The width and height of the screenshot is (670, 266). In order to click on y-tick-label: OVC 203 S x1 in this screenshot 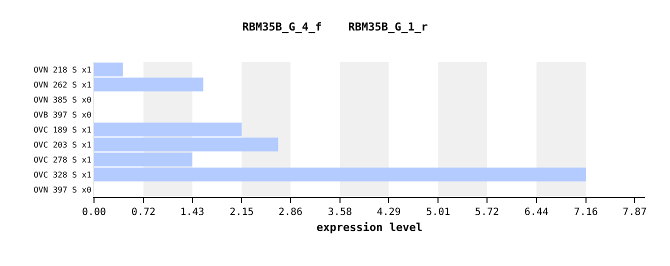, I will do `click(63, 145)`.